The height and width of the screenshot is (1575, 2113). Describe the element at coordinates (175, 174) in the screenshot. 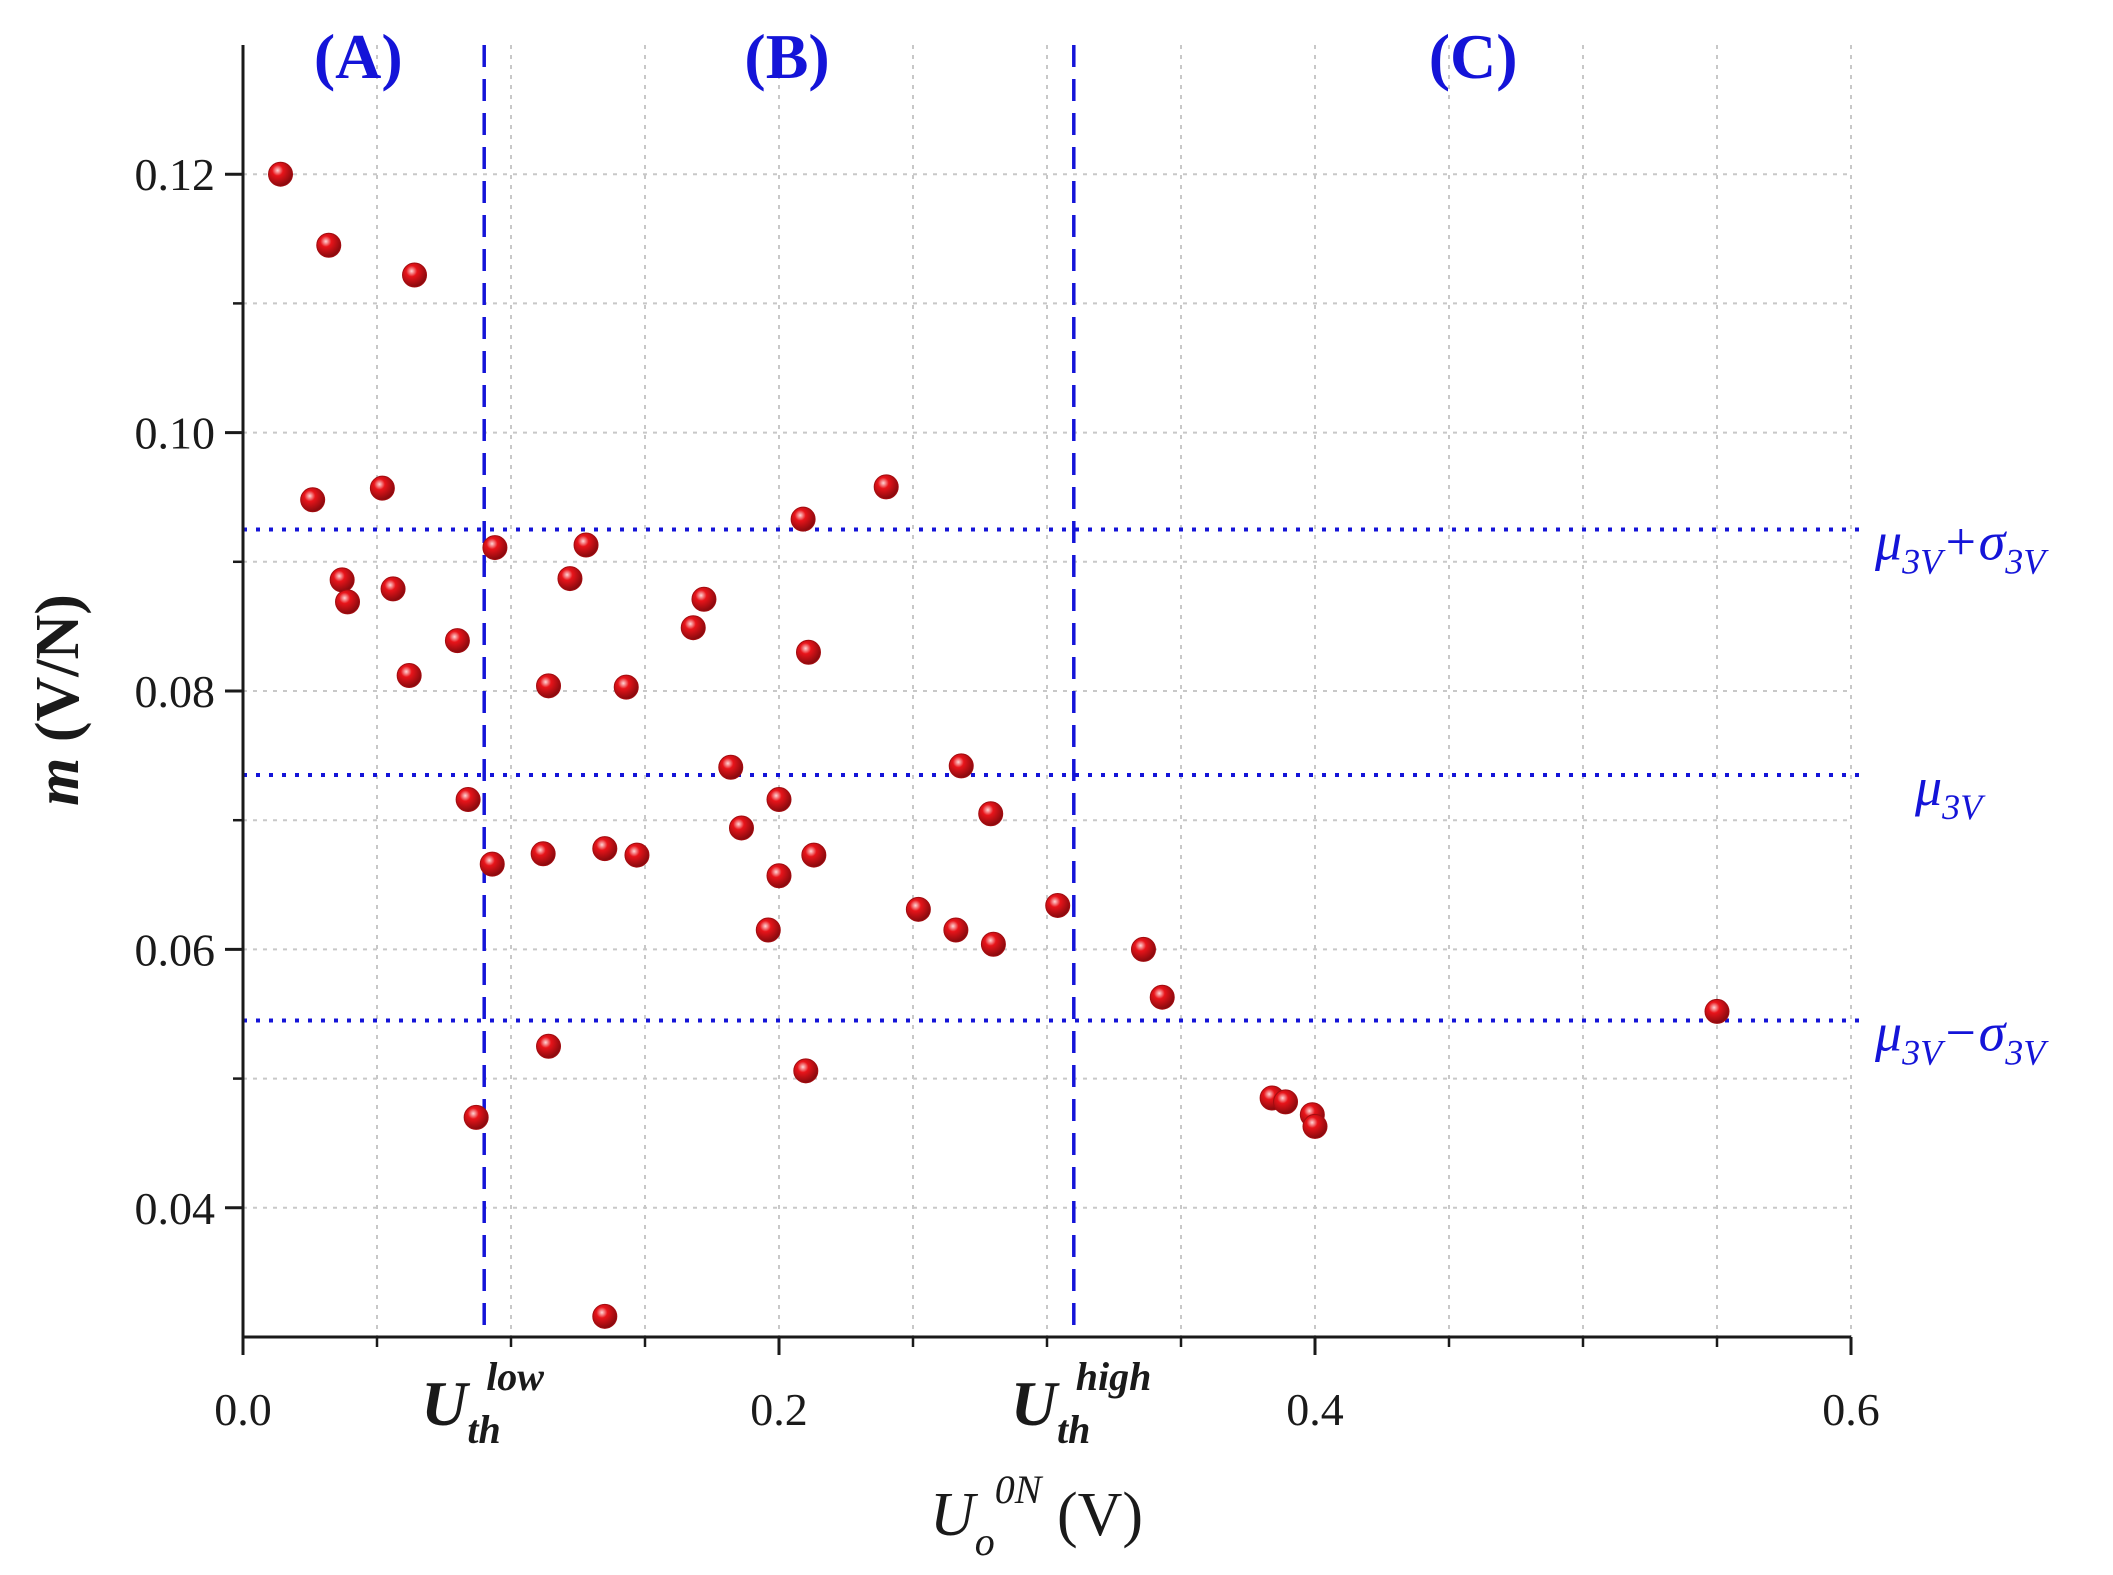

I see `y-tick-label: 0.12` at that location.